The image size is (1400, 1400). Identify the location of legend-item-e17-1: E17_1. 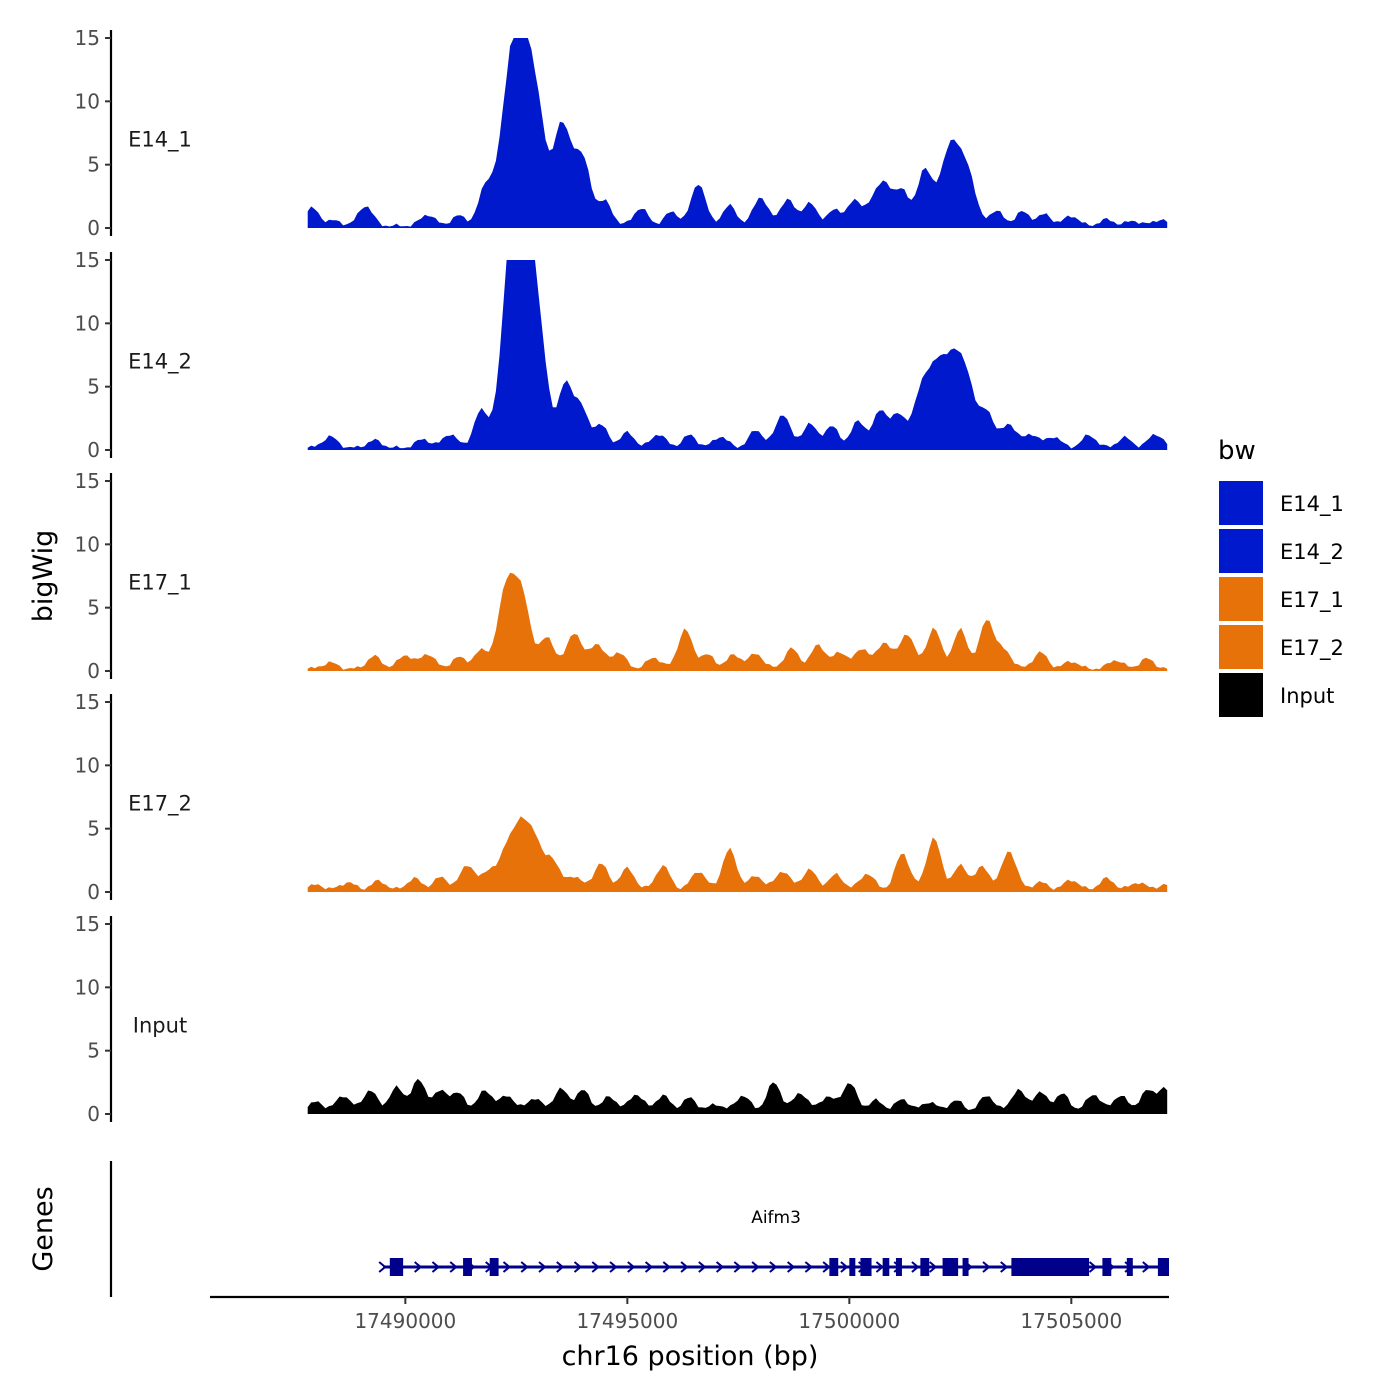
(1280, 599).